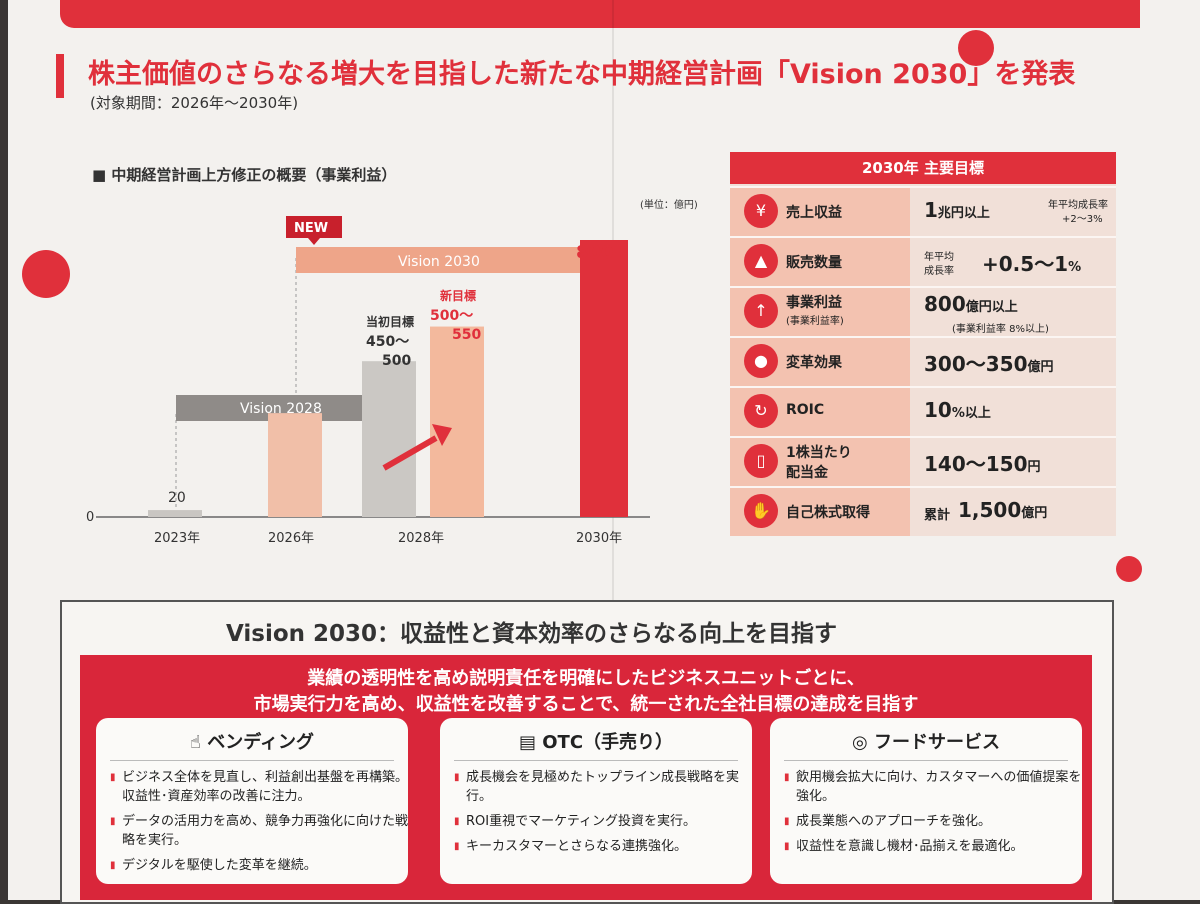  Describe the element at coordinates (814, 263) in the screenshot. I see `target-label: 販売数量` at that location.